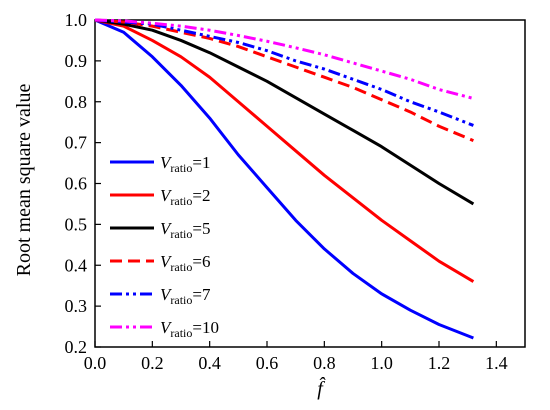 The width and height of the screenshot is (550, 410). I want to click on legend-label-3: Vratio=5, so click(185, 230).